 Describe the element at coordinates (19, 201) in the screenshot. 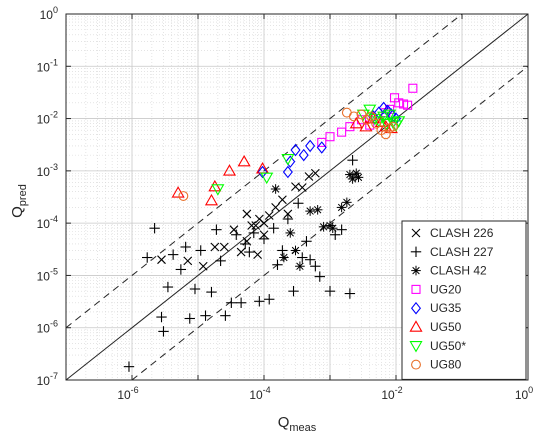

I see `y-axis-label: Qpred` at that location.